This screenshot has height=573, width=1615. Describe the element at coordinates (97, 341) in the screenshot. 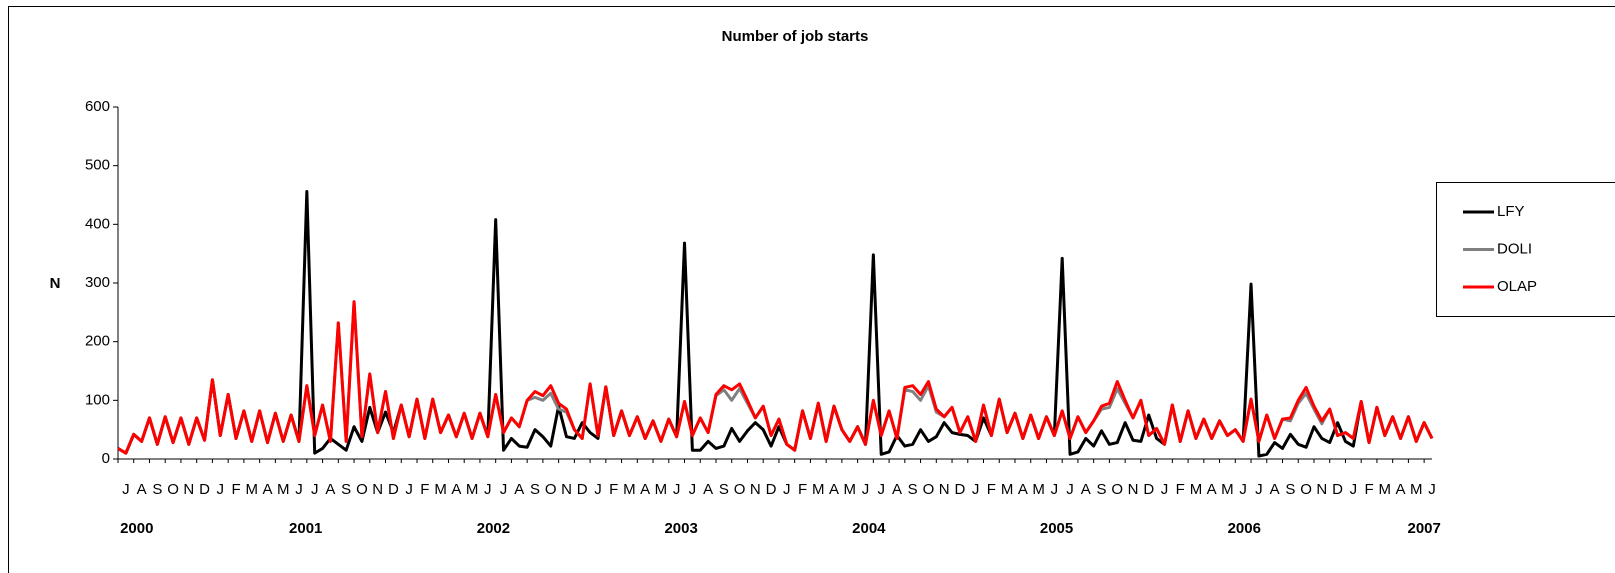

I see `y-tick-label: 200` at that location.